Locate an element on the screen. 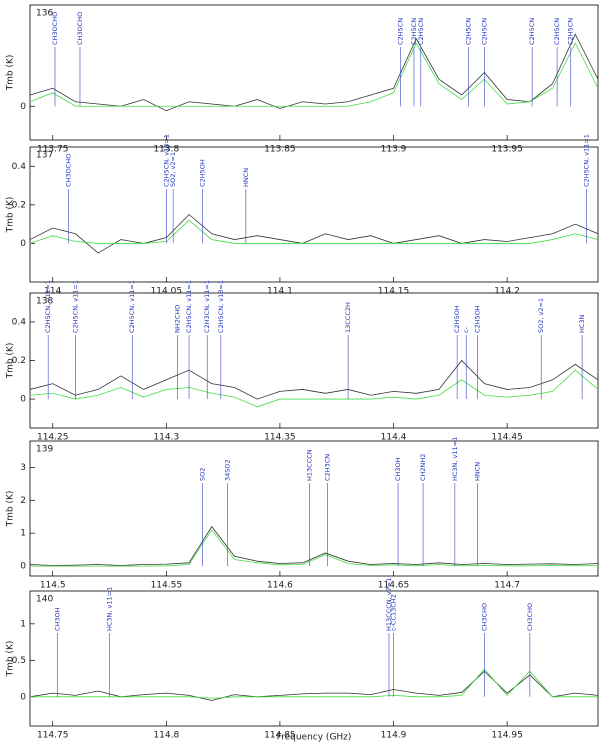 The image size is (600, 744). x-tick-label: 114.15 is located at coordinates (394, 292).